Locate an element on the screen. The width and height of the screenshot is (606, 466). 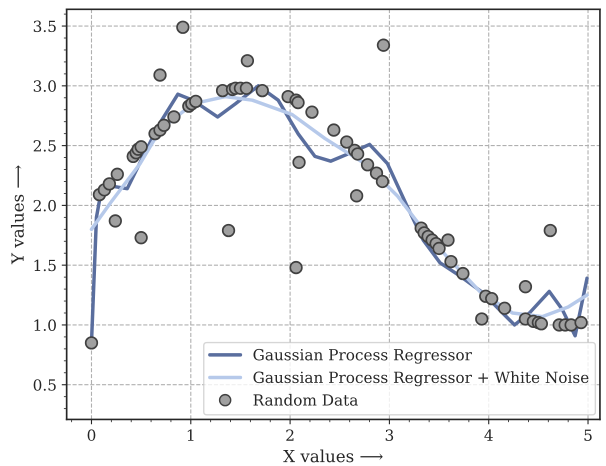
x-tick-label: 1 is located at coordinates (191, 435).